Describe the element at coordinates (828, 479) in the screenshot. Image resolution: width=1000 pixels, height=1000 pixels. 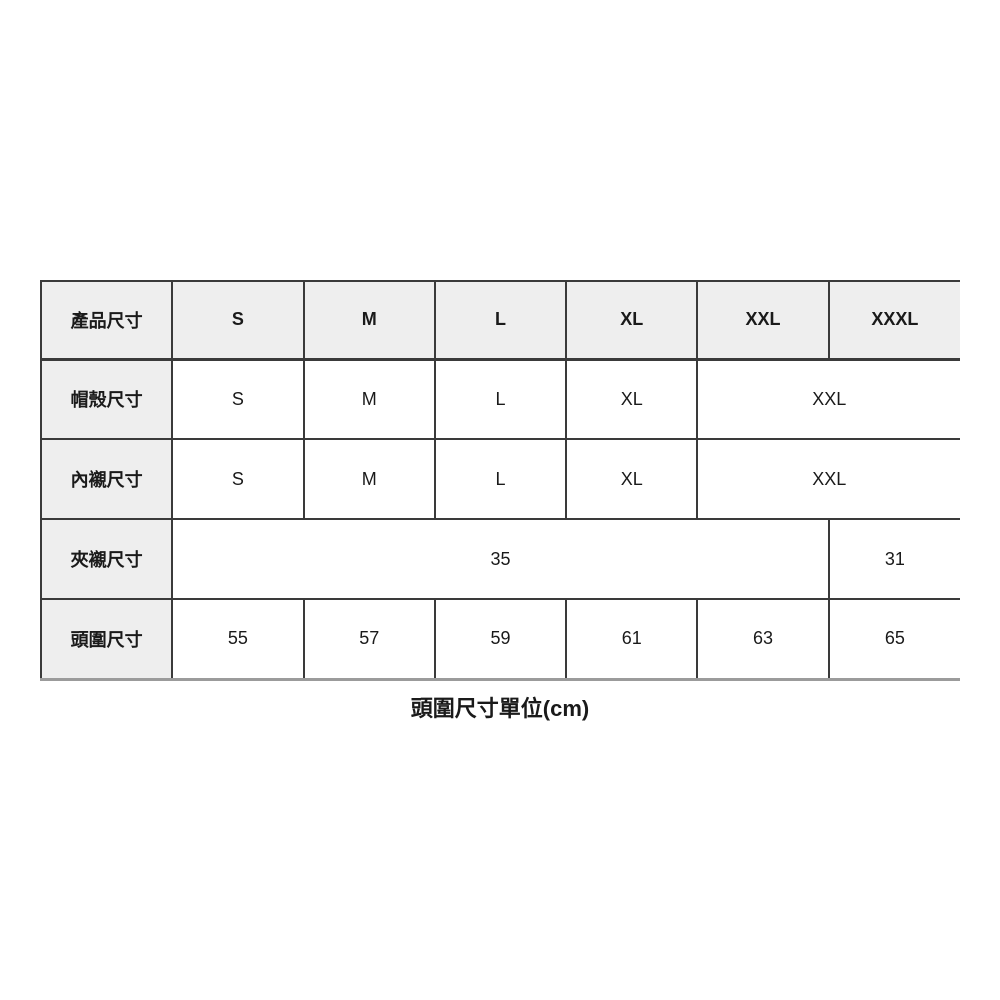
I see `cell-liner-xxl: XXL` at that location.